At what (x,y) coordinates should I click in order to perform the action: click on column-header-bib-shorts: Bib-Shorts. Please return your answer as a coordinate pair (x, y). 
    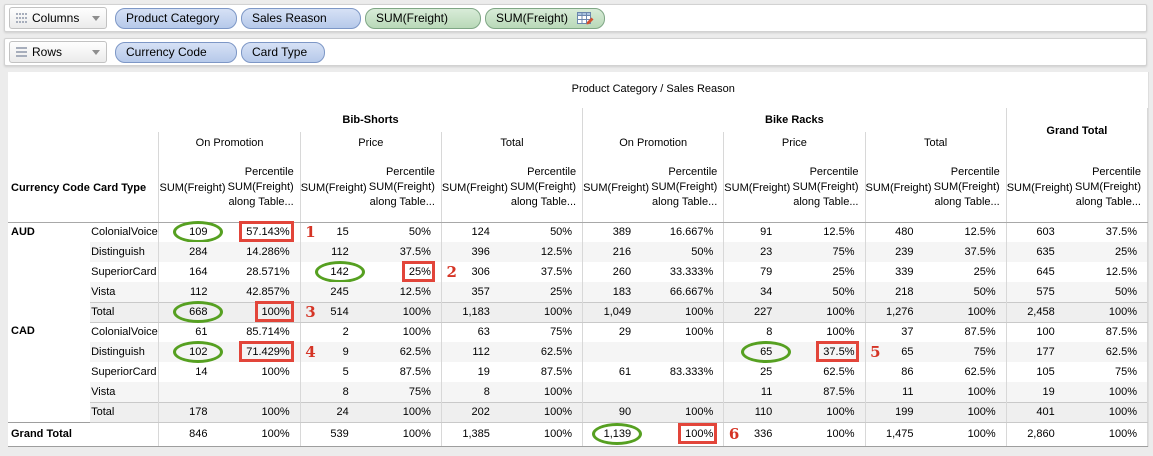
    Looking at the image, I should click on (370, 120).